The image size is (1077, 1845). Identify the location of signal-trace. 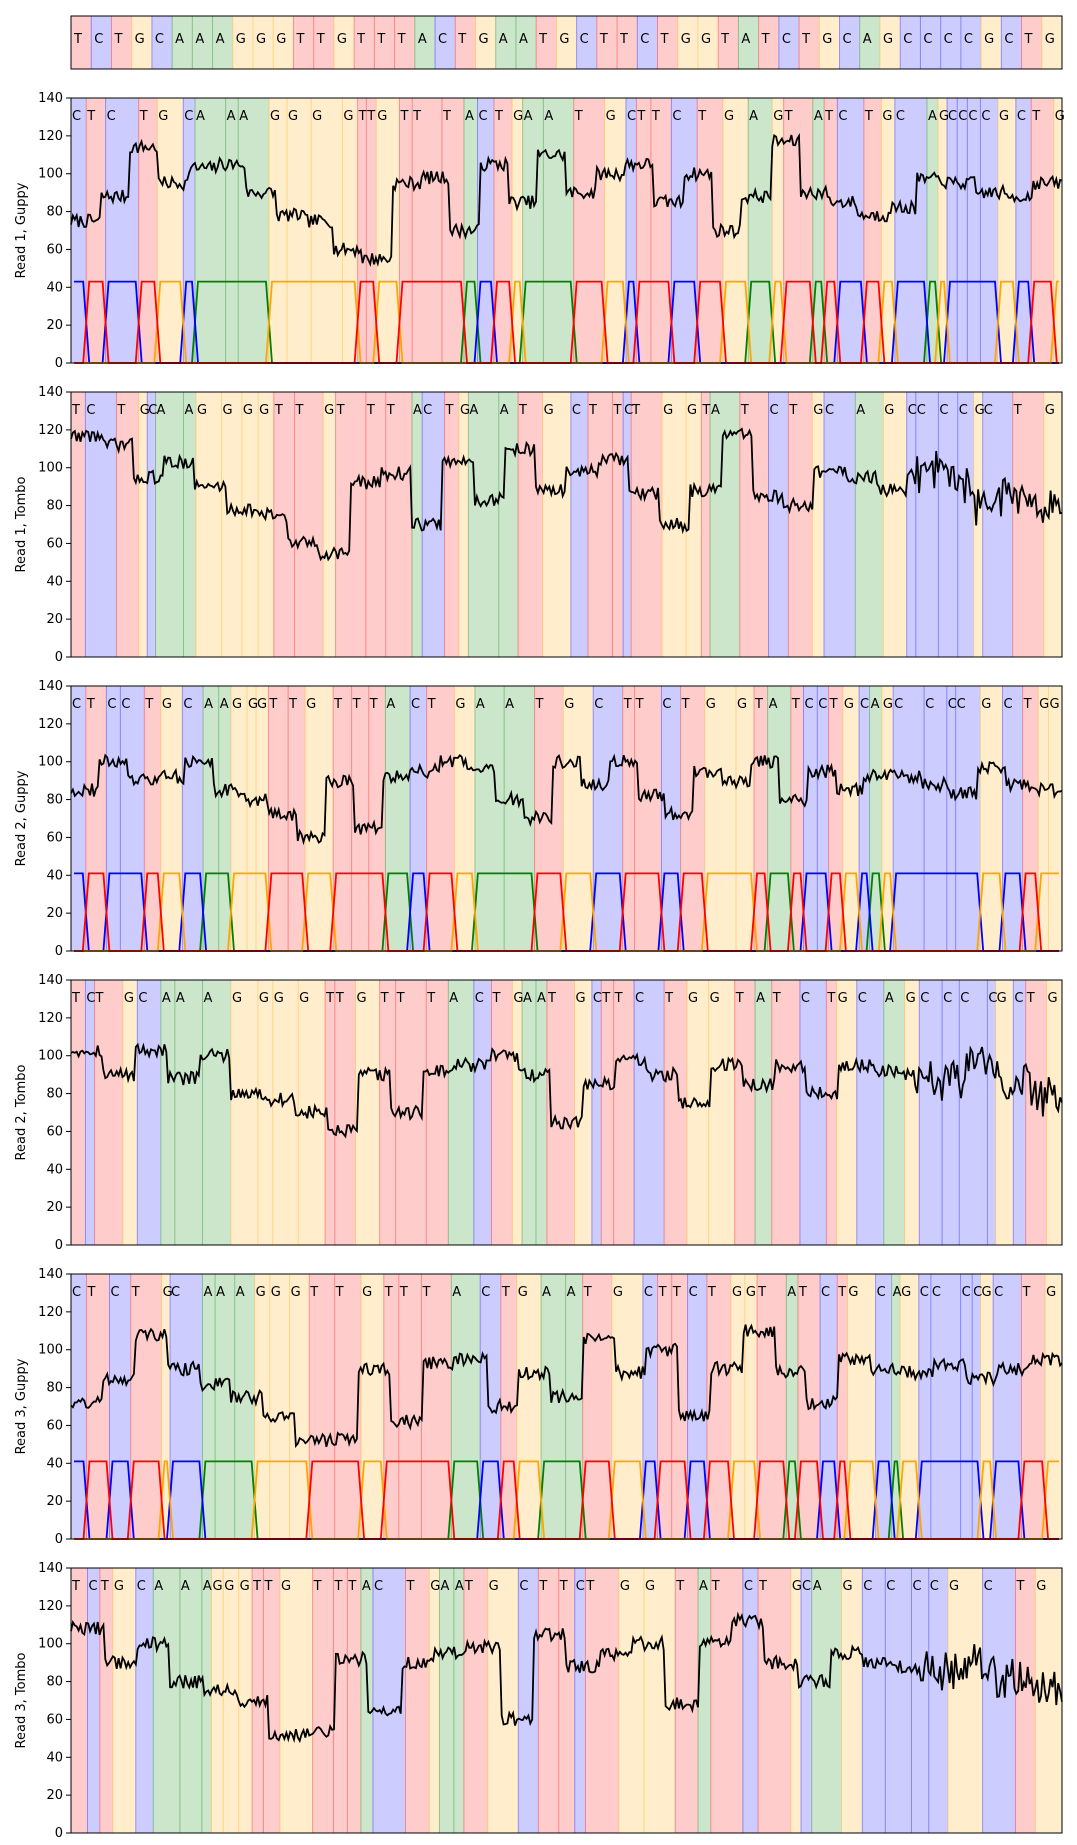
(566, 494).